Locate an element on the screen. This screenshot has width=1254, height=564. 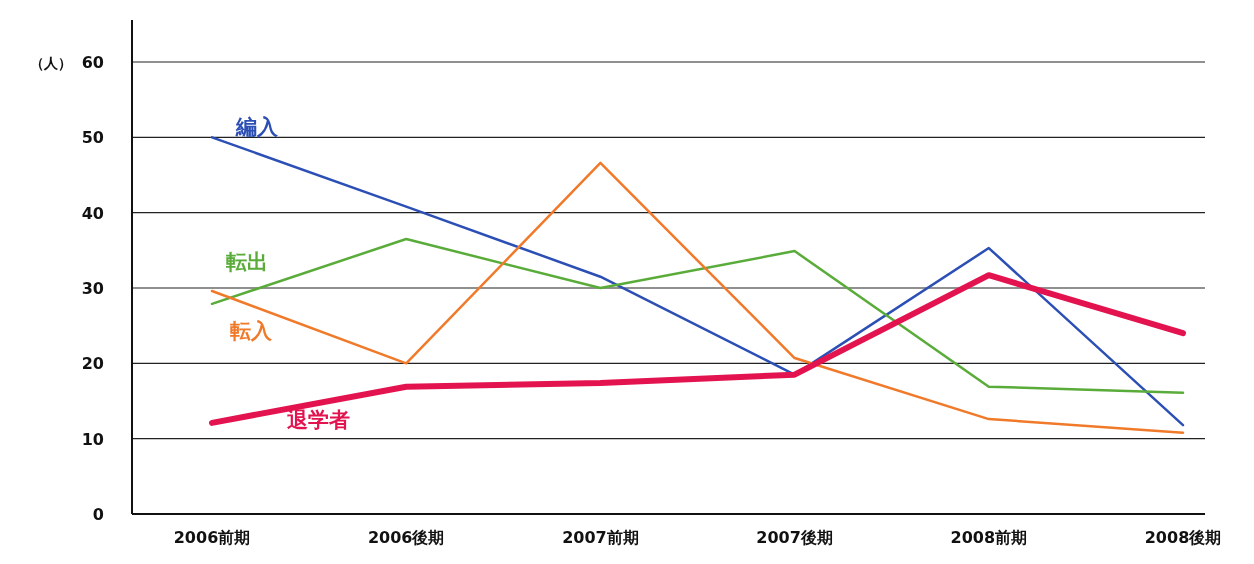
series-label: 編入 is located at coordinates (257, 126).